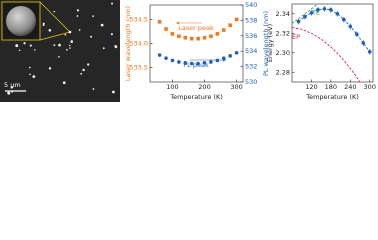 The width and height of the screenshot is (378, 240). What do you see at coordinates (196, 28) in the screenshot?
I see `series-label: Laser peak` at bounding box center [196, 28].